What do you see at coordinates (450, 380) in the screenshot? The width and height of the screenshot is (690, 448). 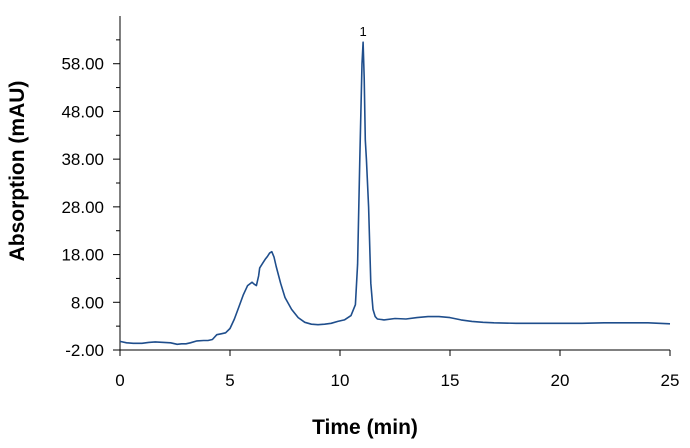 I see `x-tick-label: 15` at bounding box center [450, 380].